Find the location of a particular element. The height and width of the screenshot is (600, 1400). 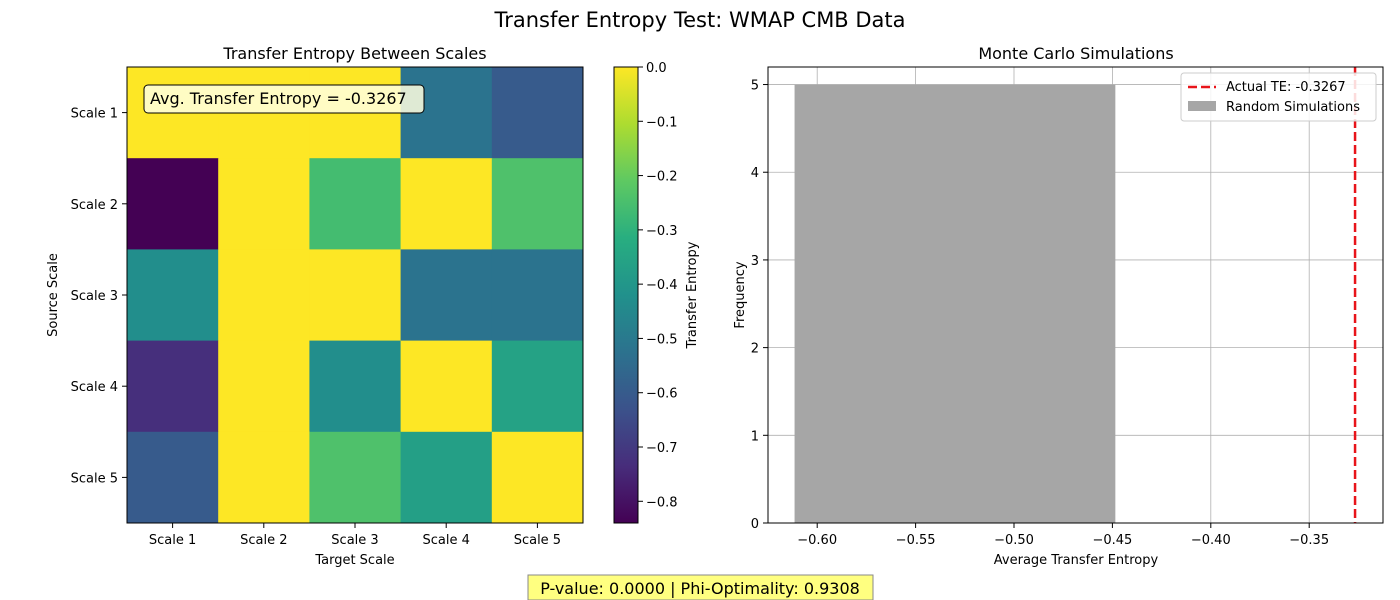

x-tick-label: Scale 3 is located at coordinates (354, 540).